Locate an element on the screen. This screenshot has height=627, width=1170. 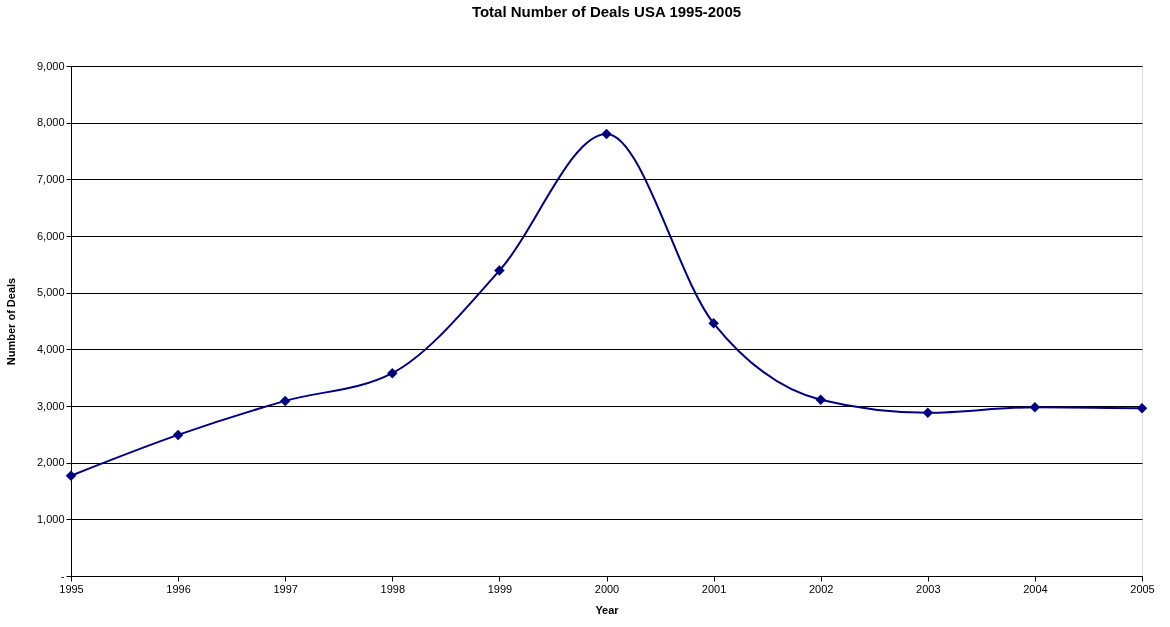
x-tick-label: 2001 is located at coordinates (714, 588).